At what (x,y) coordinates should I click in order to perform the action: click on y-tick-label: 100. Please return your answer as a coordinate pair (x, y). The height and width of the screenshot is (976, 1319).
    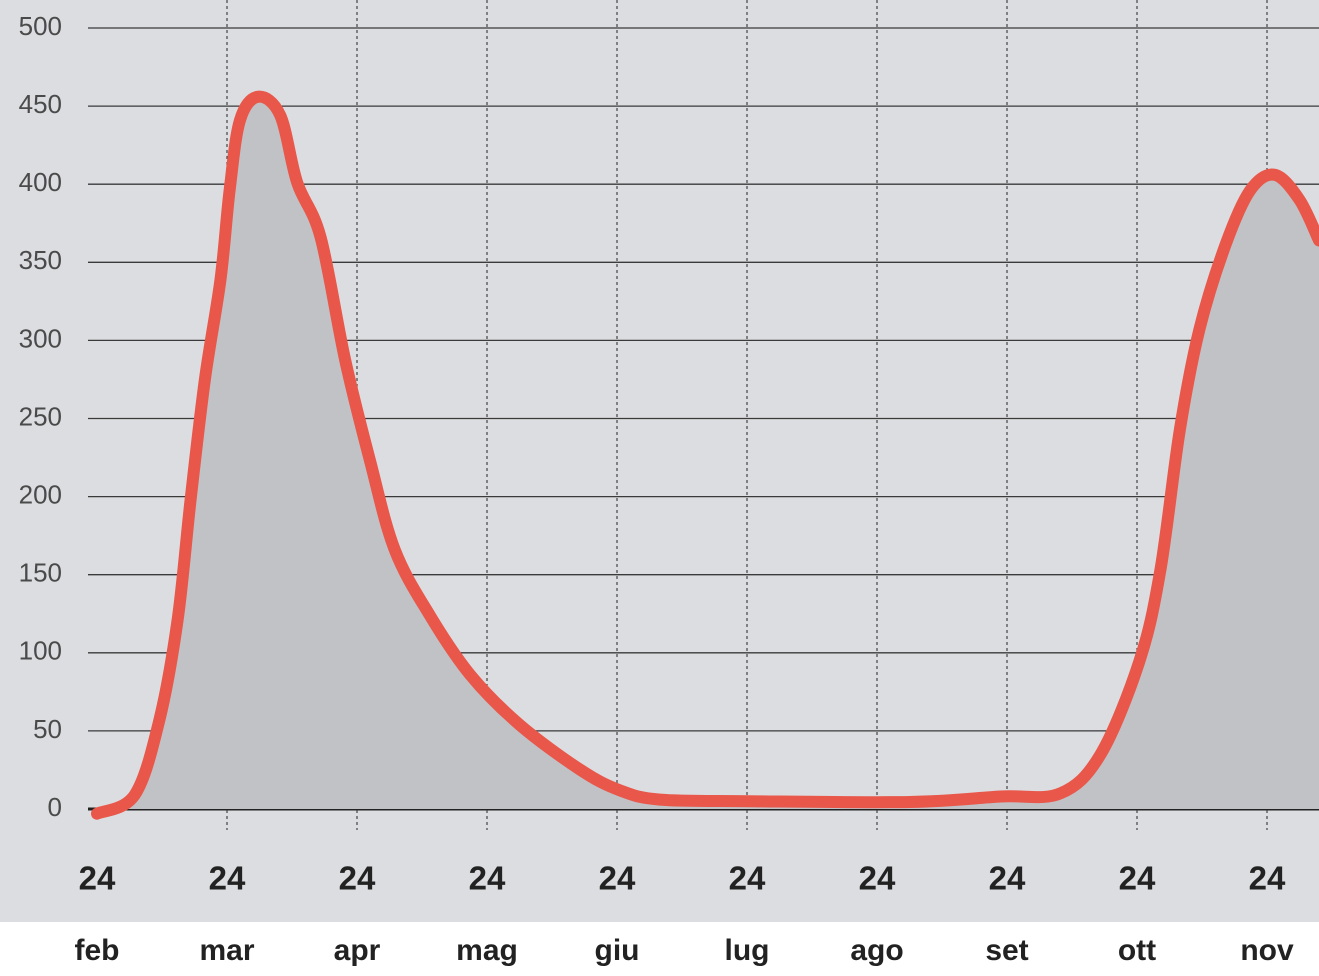
    Looking at the image, I should click on (40, 651).